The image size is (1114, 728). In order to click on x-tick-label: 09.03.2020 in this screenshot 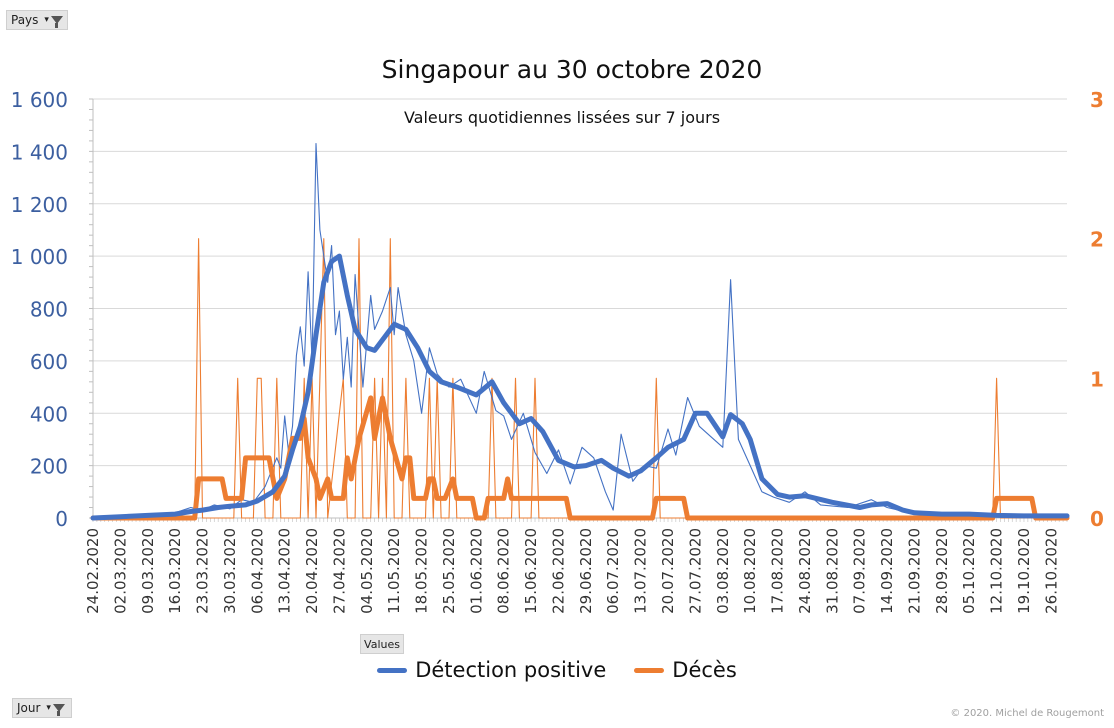, I will do `click(148, 571)`.